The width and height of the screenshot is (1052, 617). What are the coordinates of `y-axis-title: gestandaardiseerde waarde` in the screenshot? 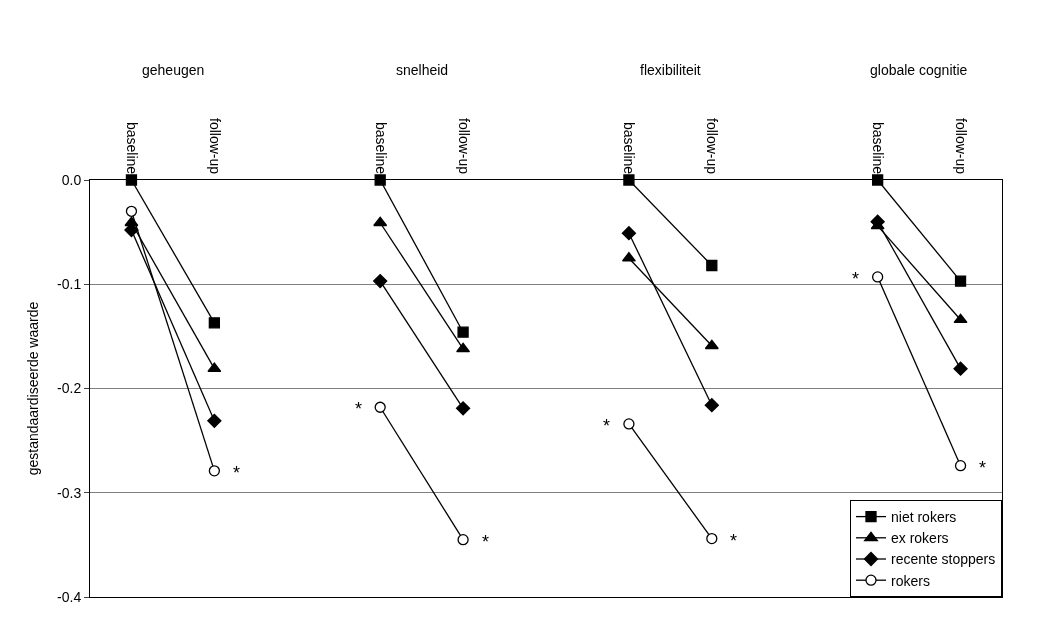 It's located at (32, 388).